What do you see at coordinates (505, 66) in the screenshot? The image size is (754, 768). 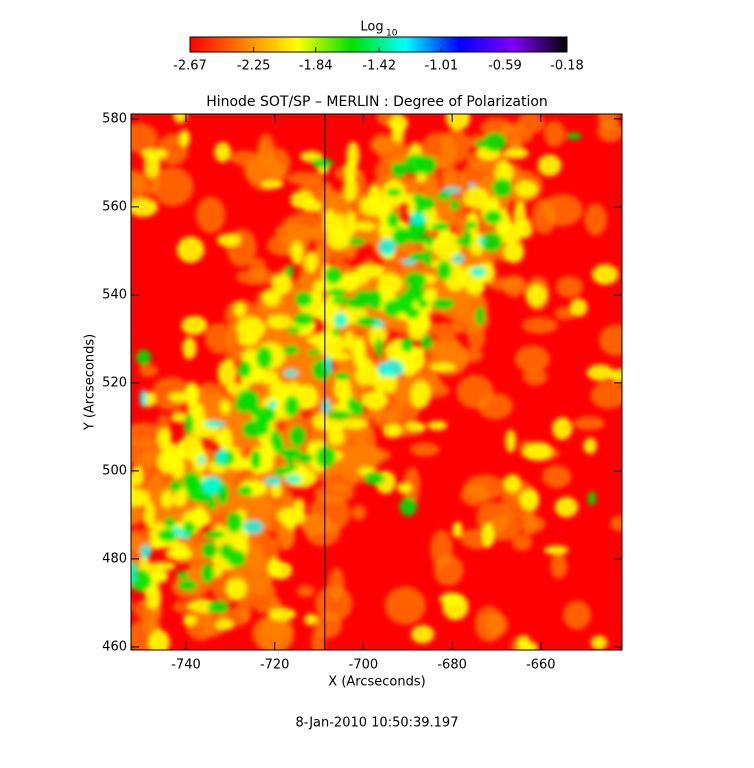 I see `colorbar-tick-label: -0.59` at bounding box center [505, 66].